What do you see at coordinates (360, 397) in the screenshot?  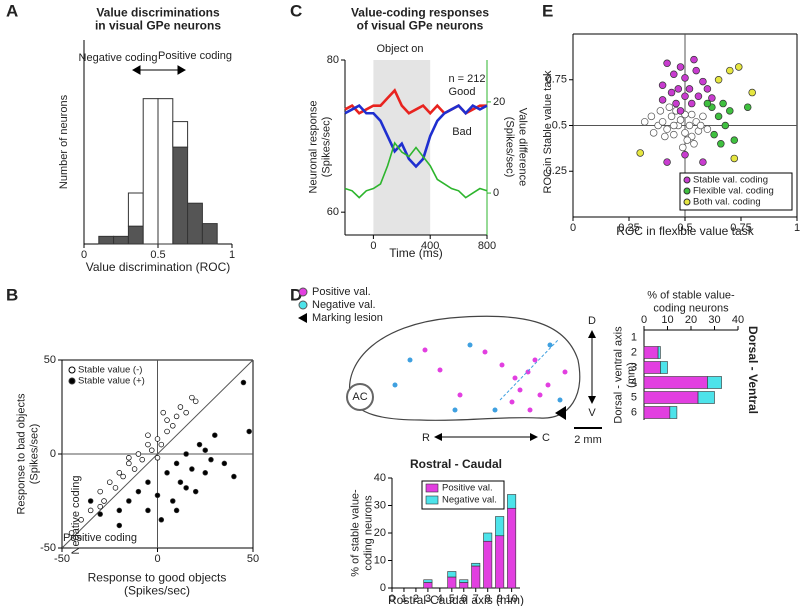 I see `ac-circle` at bounding box center [360, 397].